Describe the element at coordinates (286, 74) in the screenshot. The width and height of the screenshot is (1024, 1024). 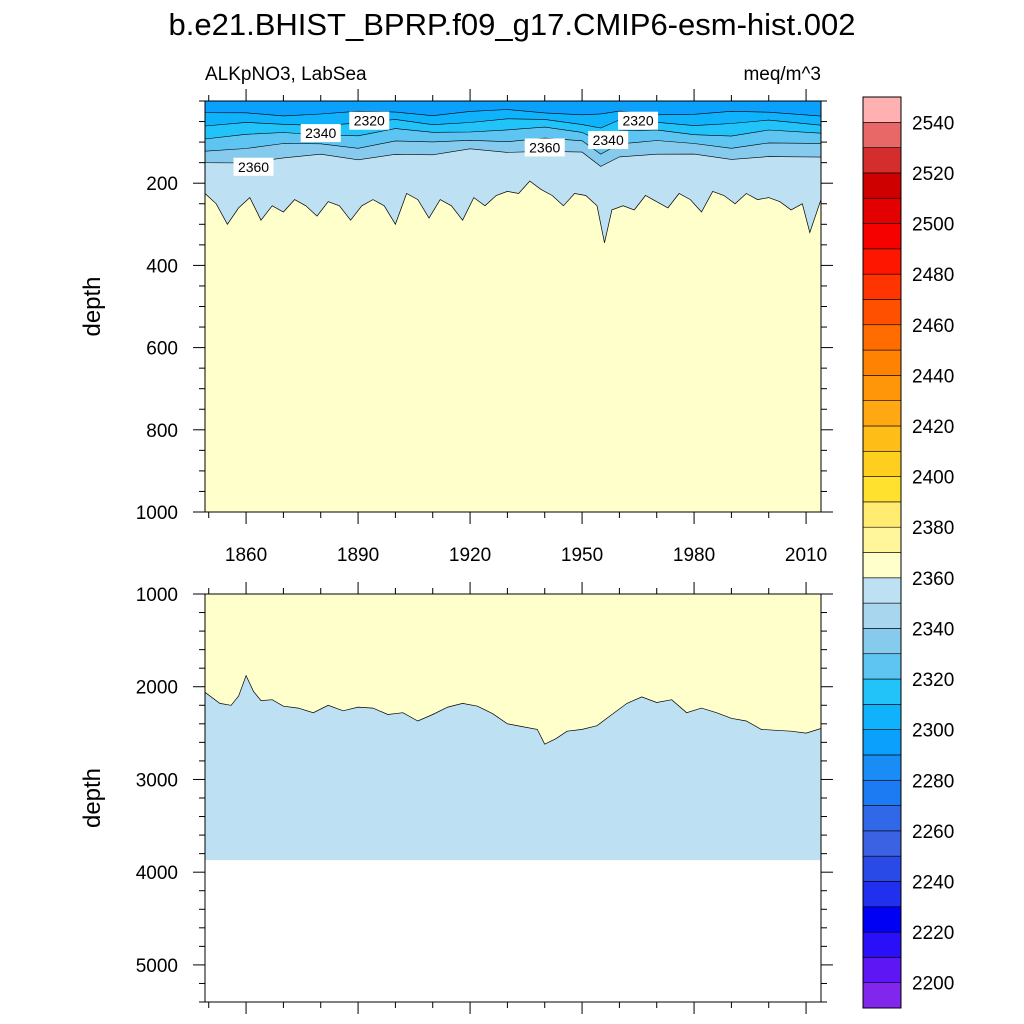
I see `variable-label: ALKpNO3, LabSea` at that location.